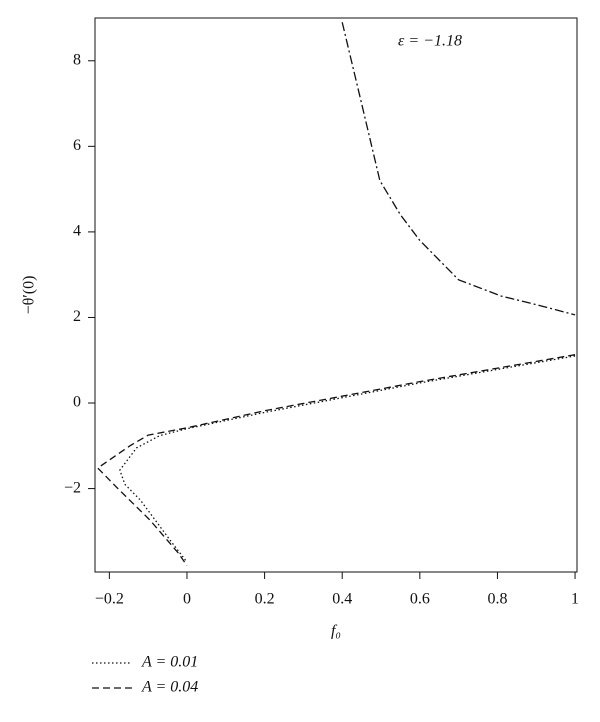 The image size is (600, 722). Describe the element at coordinates (336, 631) in the screenshot. I see `x-axis-label: f₀` at that location.